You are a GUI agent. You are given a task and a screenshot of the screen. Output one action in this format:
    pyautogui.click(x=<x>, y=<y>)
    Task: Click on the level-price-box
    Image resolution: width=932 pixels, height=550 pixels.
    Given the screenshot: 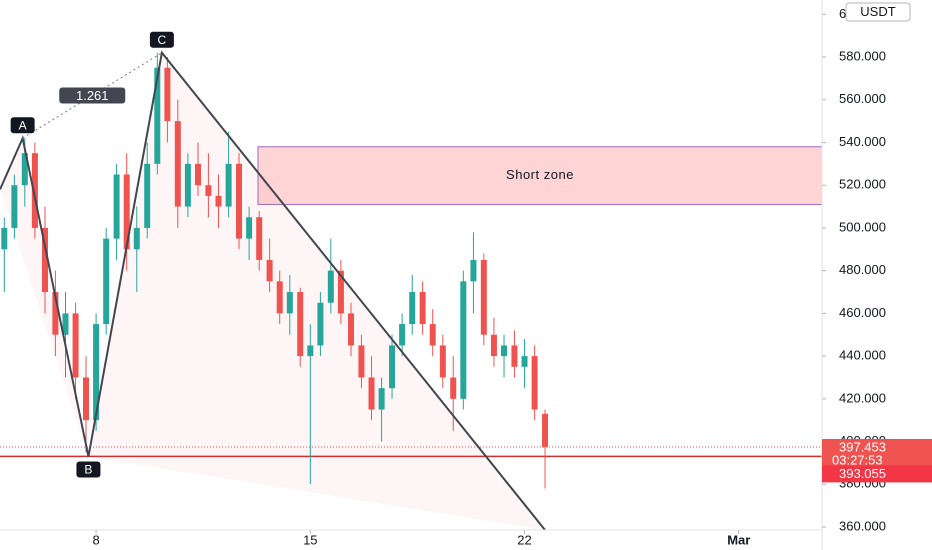 What is the action you would take?
    pyautogui.click(x=877, y=474)
    